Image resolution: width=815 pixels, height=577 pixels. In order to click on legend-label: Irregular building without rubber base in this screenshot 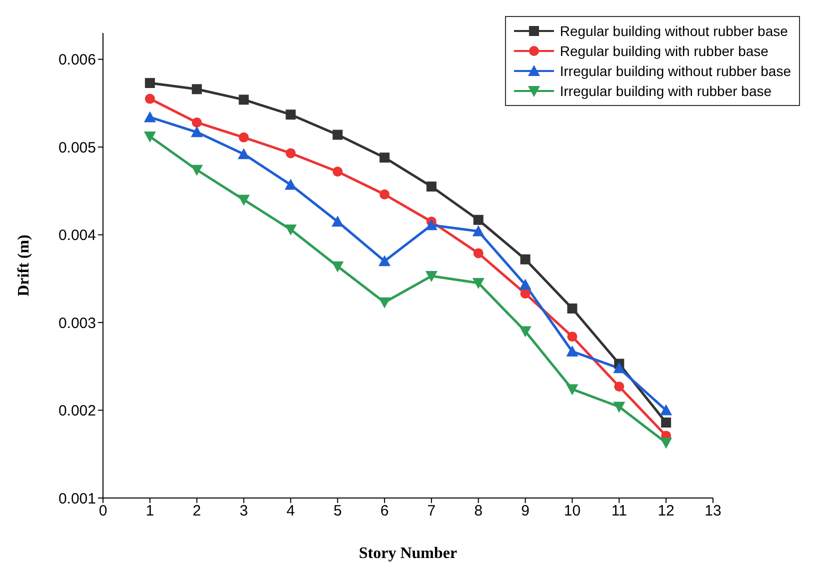, I will do `click(675, 71)`.